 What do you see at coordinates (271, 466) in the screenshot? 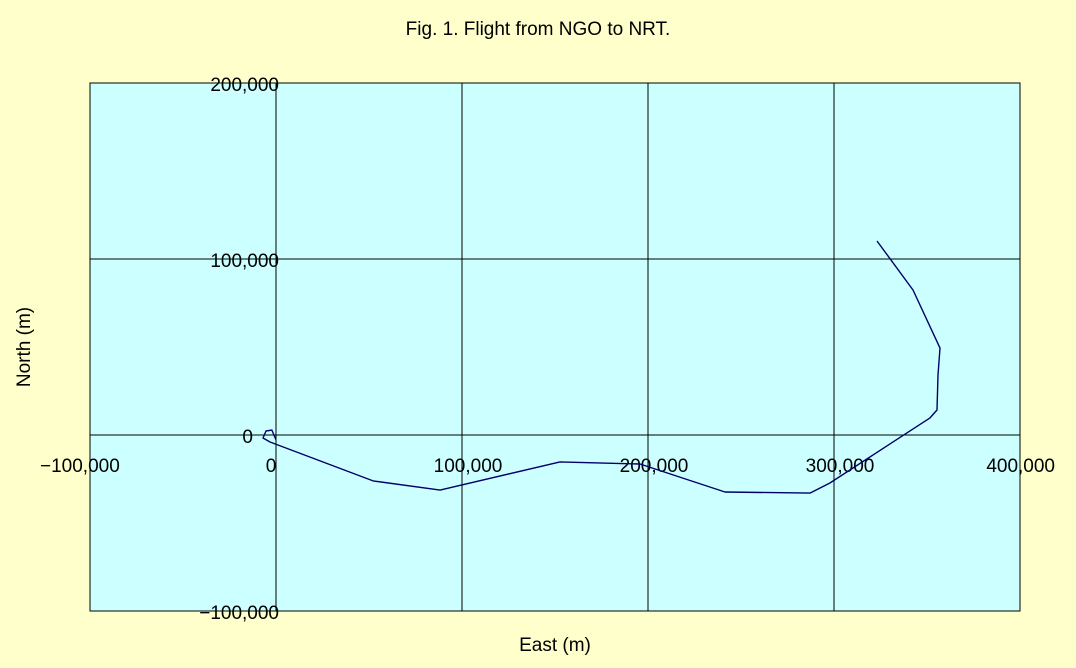
I see `x-tick-label: 0` at bounding box center [271, 466].